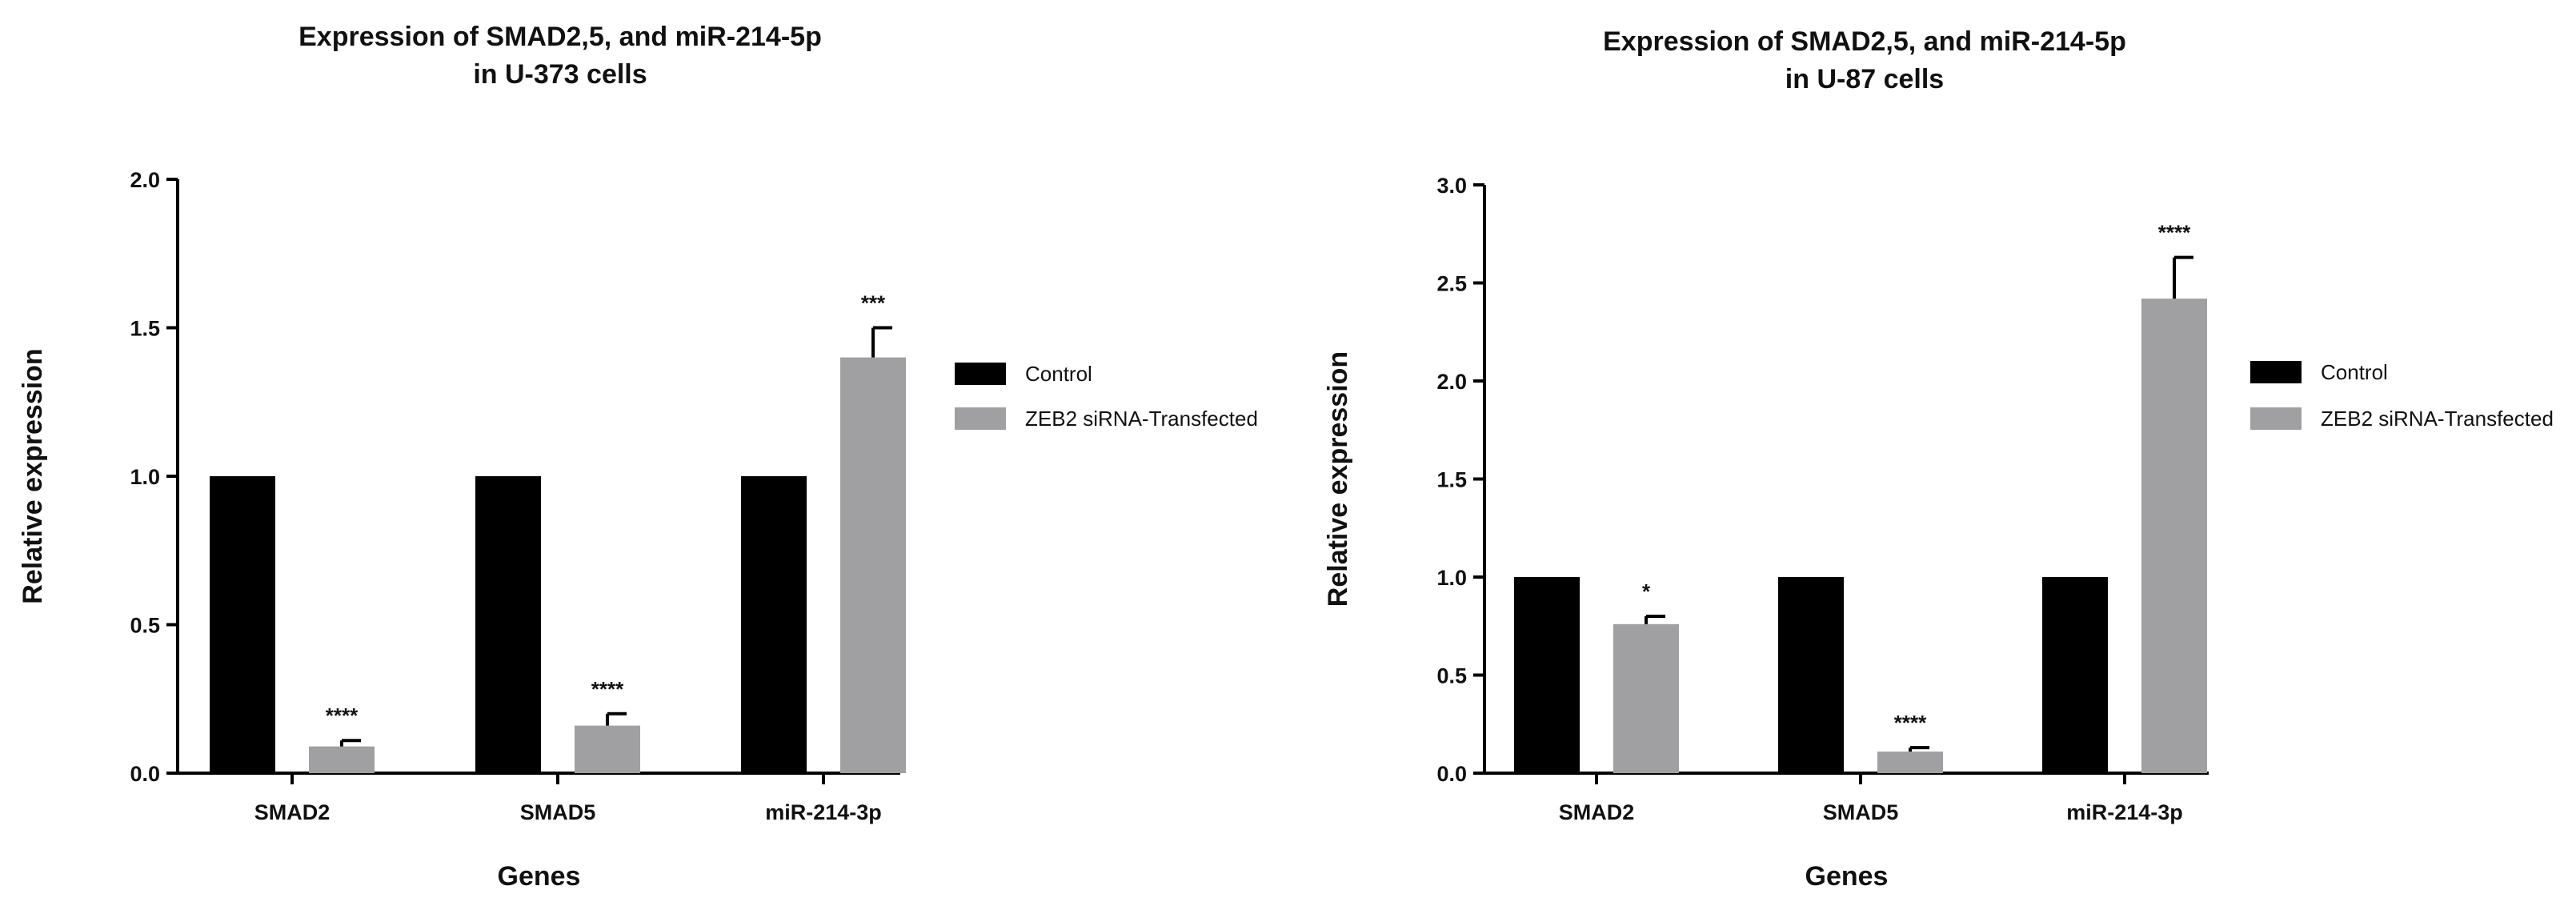 The width and height of the screenshot is (2576, 910). Describe the element at coordinates (1451, 284) in the screenshot. I see `y-tick-label: 2.5` at that location.